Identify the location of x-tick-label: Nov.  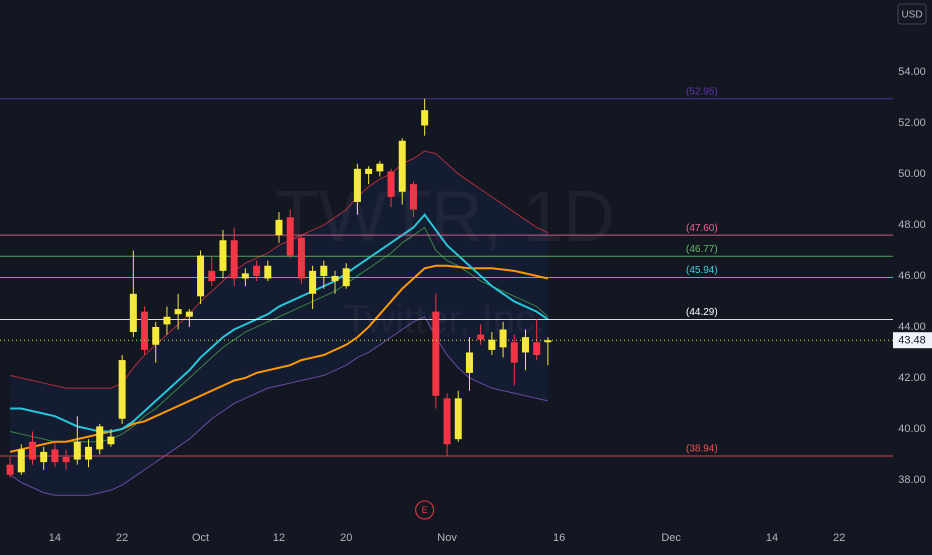
(447, 538).